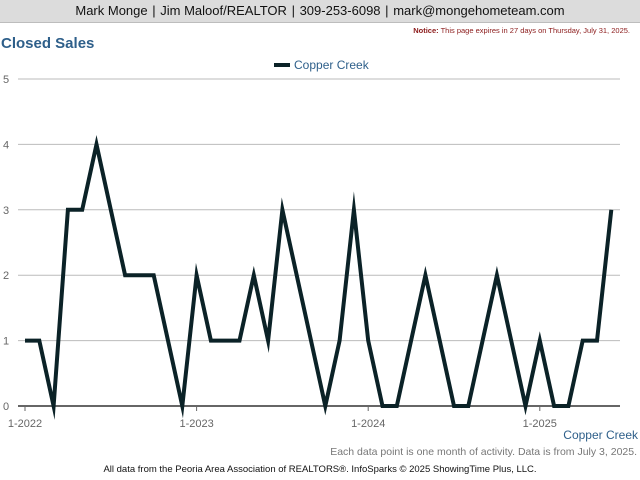 The height and width of the screenshot is (480, 640). I want to click on y-tick-label: 3, so click(6, 211).